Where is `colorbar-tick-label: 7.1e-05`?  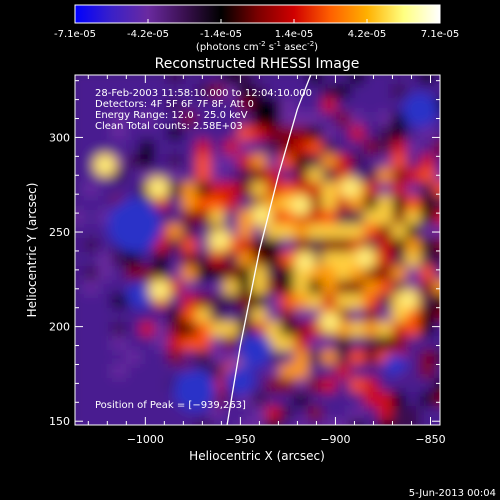
colorbar-tick-label: 7.1e-05 is located at coordinates (440, 34).